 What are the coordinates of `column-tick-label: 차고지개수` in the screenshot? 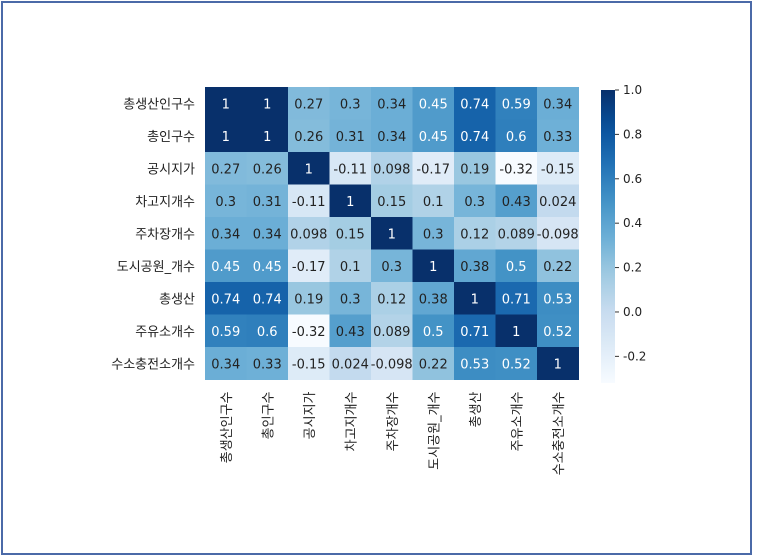 It's located at (351, 421).